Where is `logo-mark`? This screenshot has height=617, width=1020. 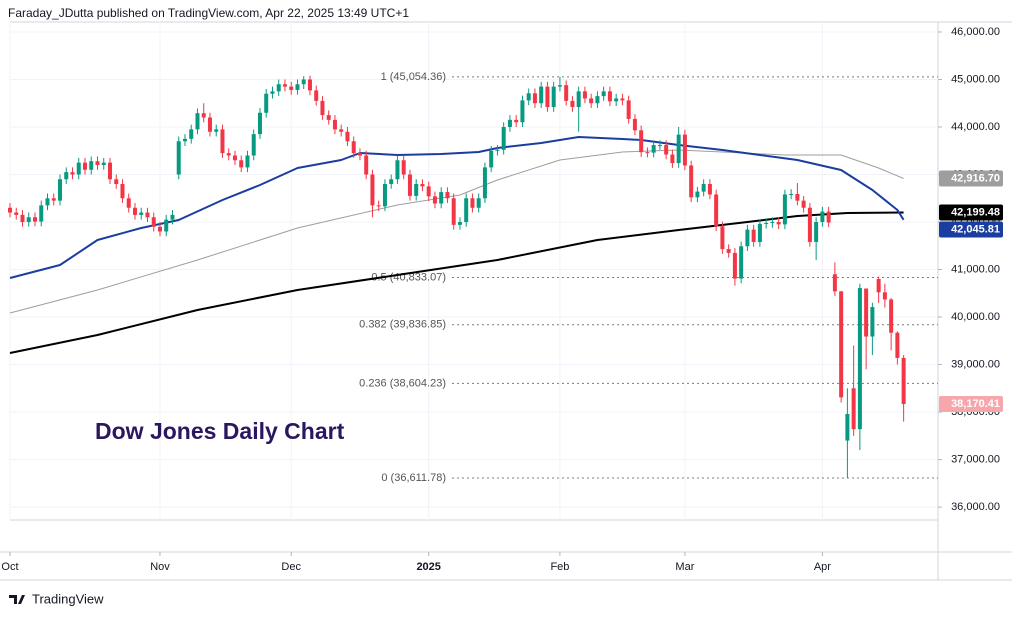 logo-mark is located at coordinates (17, 599).